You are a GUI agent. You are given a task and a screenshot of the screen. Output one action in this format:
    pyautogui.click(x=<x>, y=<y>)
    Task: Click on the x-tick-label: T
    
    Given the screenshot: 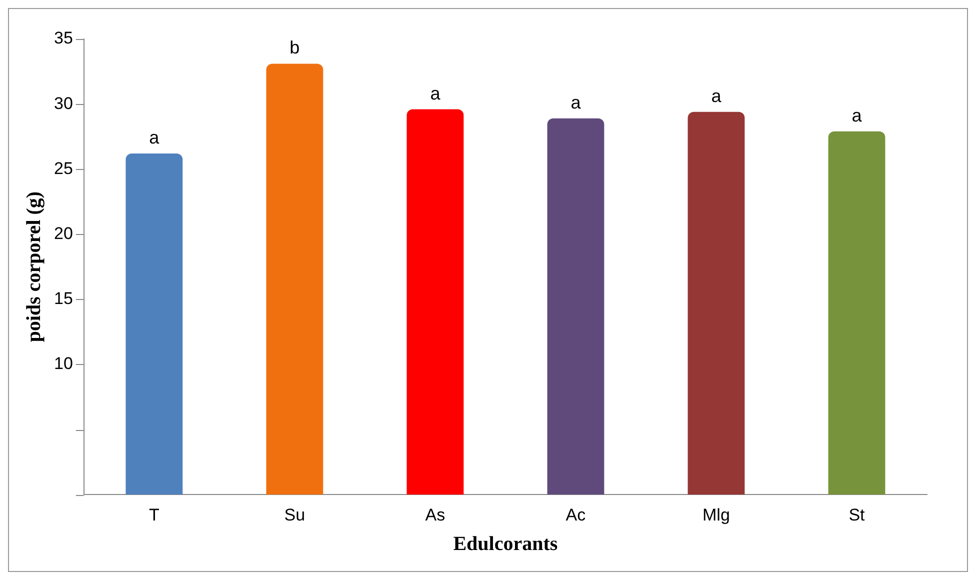 What is the action you would take?
    pyautogui.click(x=154, y=514)
    